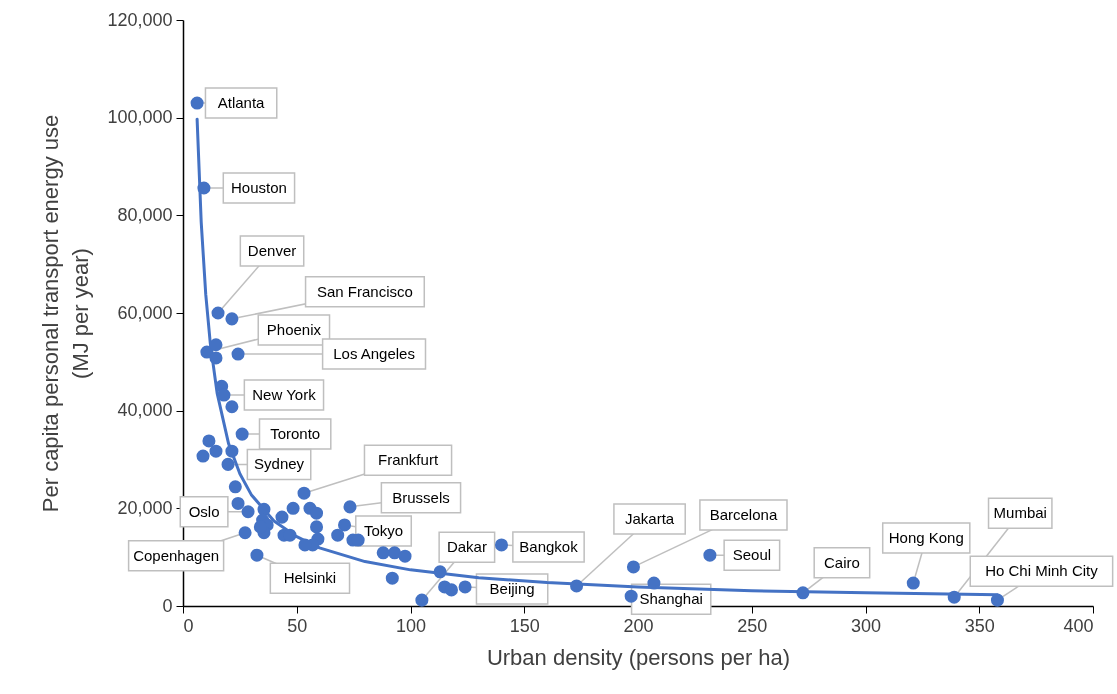 This screenshot has height=694, width=1117. I want to click on x-tick-label: 0, so click(188, 625).